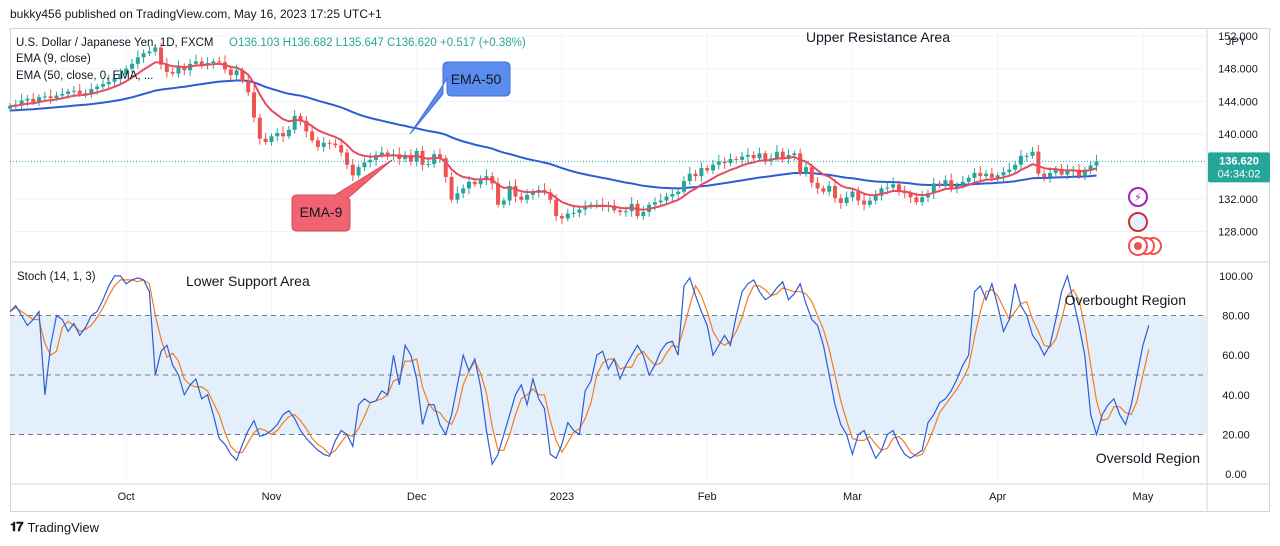  Describe the element at coordinates (1125, 300) in the screenshot. I see `overbought-label: Overbought Region` at that location.